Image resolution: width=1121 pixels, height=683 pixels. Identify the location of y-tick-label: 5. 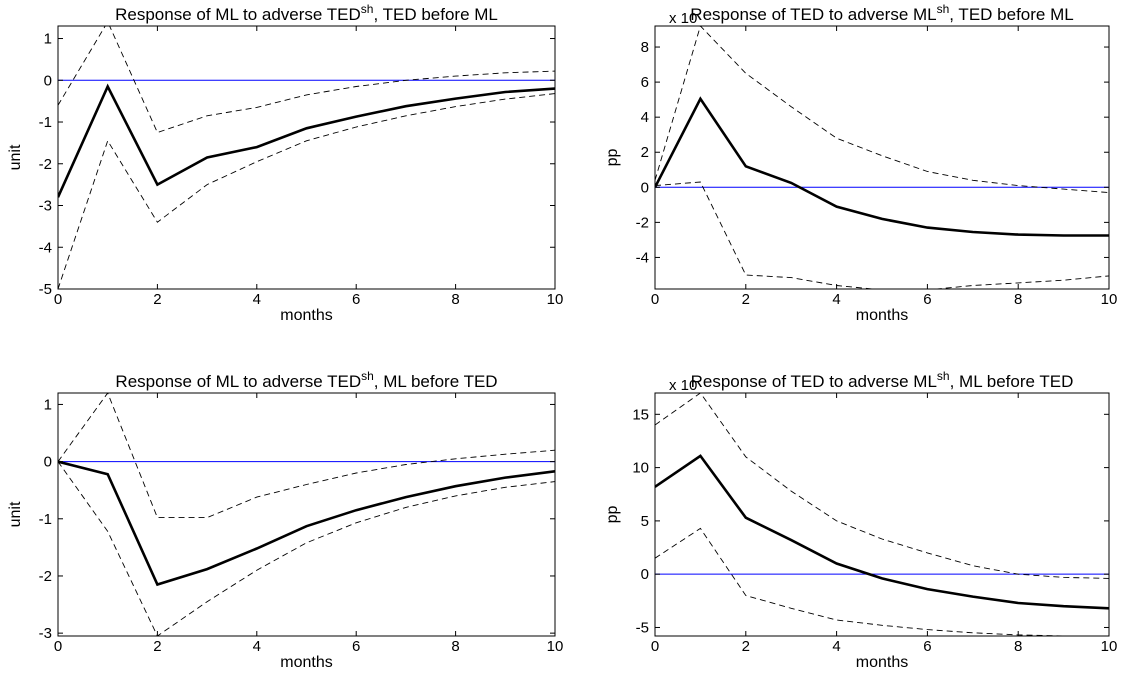
(645, 521).